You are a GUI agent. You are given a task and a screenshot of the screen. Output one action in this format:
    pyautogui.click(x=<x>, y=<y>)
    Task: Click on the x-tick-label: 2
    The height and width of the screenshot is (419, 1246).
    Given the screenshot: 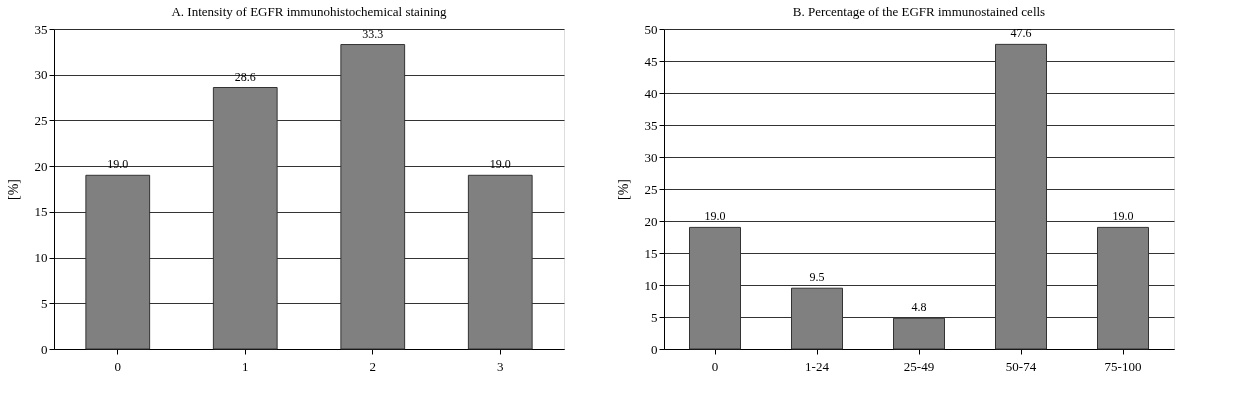 What is the action you would take?
    pyautogui.click(x=372, y=366)
    